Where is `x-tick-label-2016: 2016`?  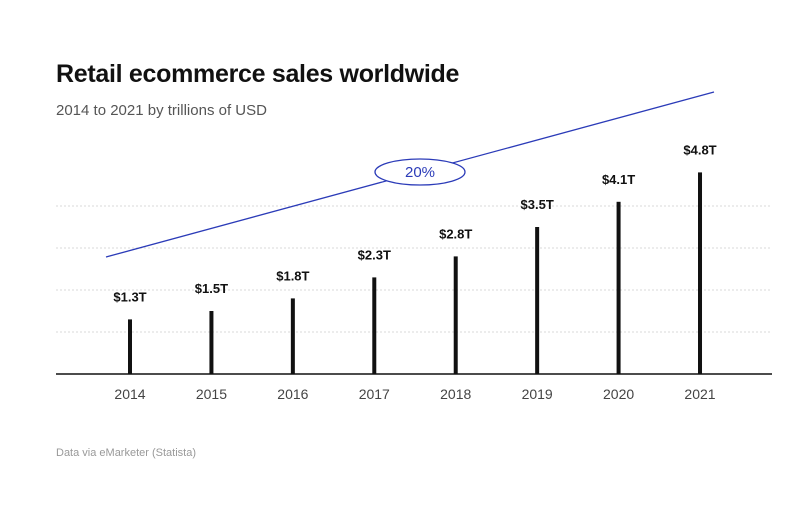
x-tick-label-2016: 2016 is located at coordinates (292, 394).